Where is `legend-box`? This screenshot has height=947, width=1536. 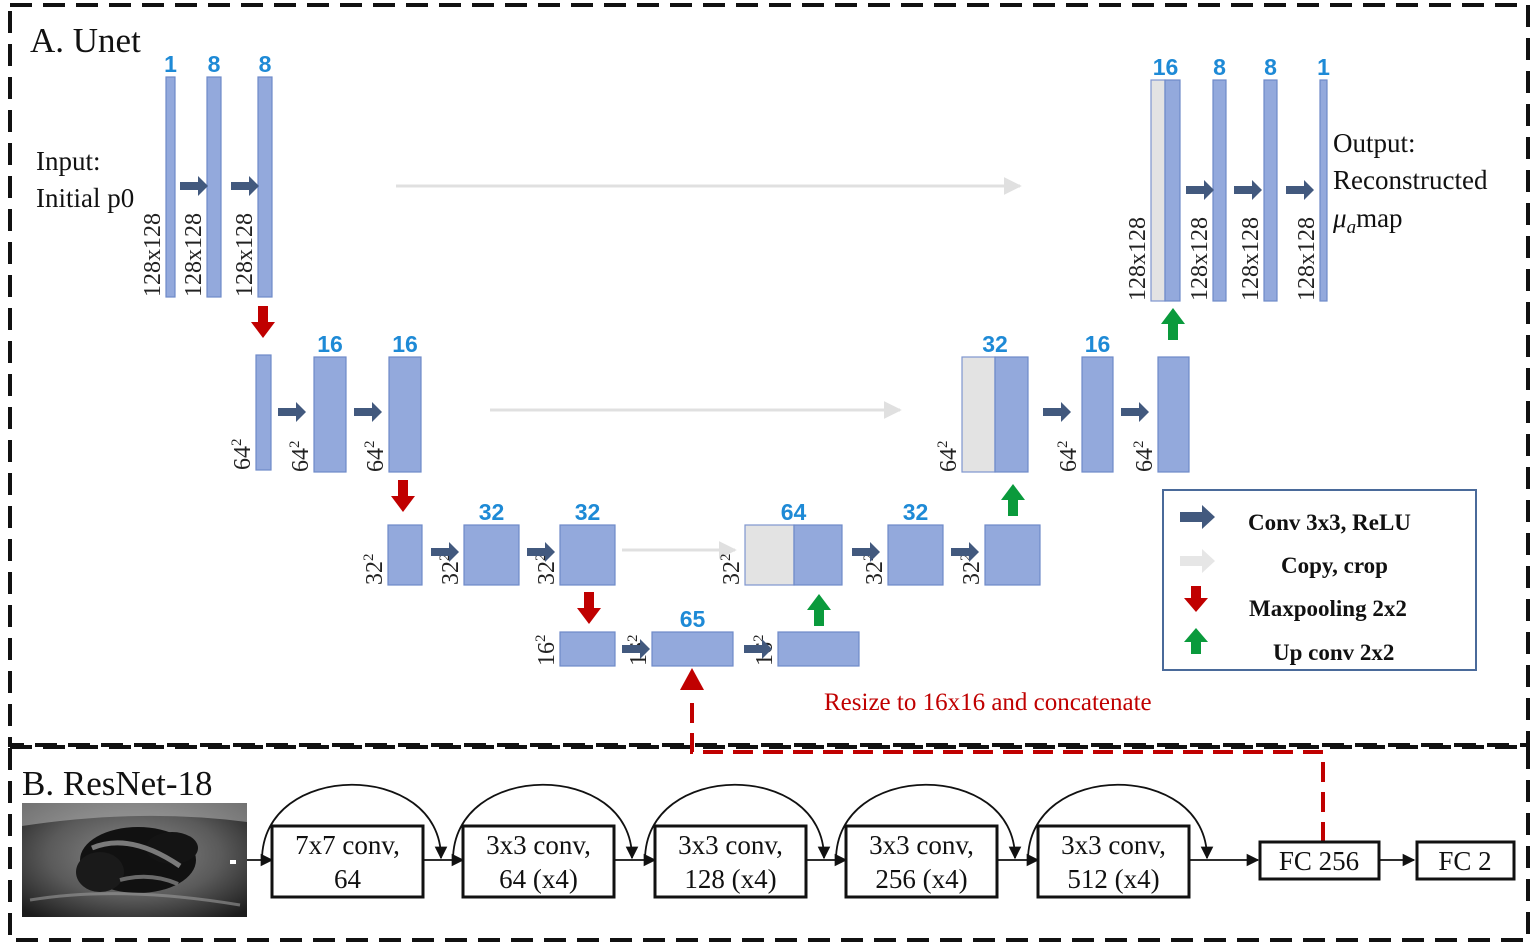 legend-box is located at coordinates (1319, 580).